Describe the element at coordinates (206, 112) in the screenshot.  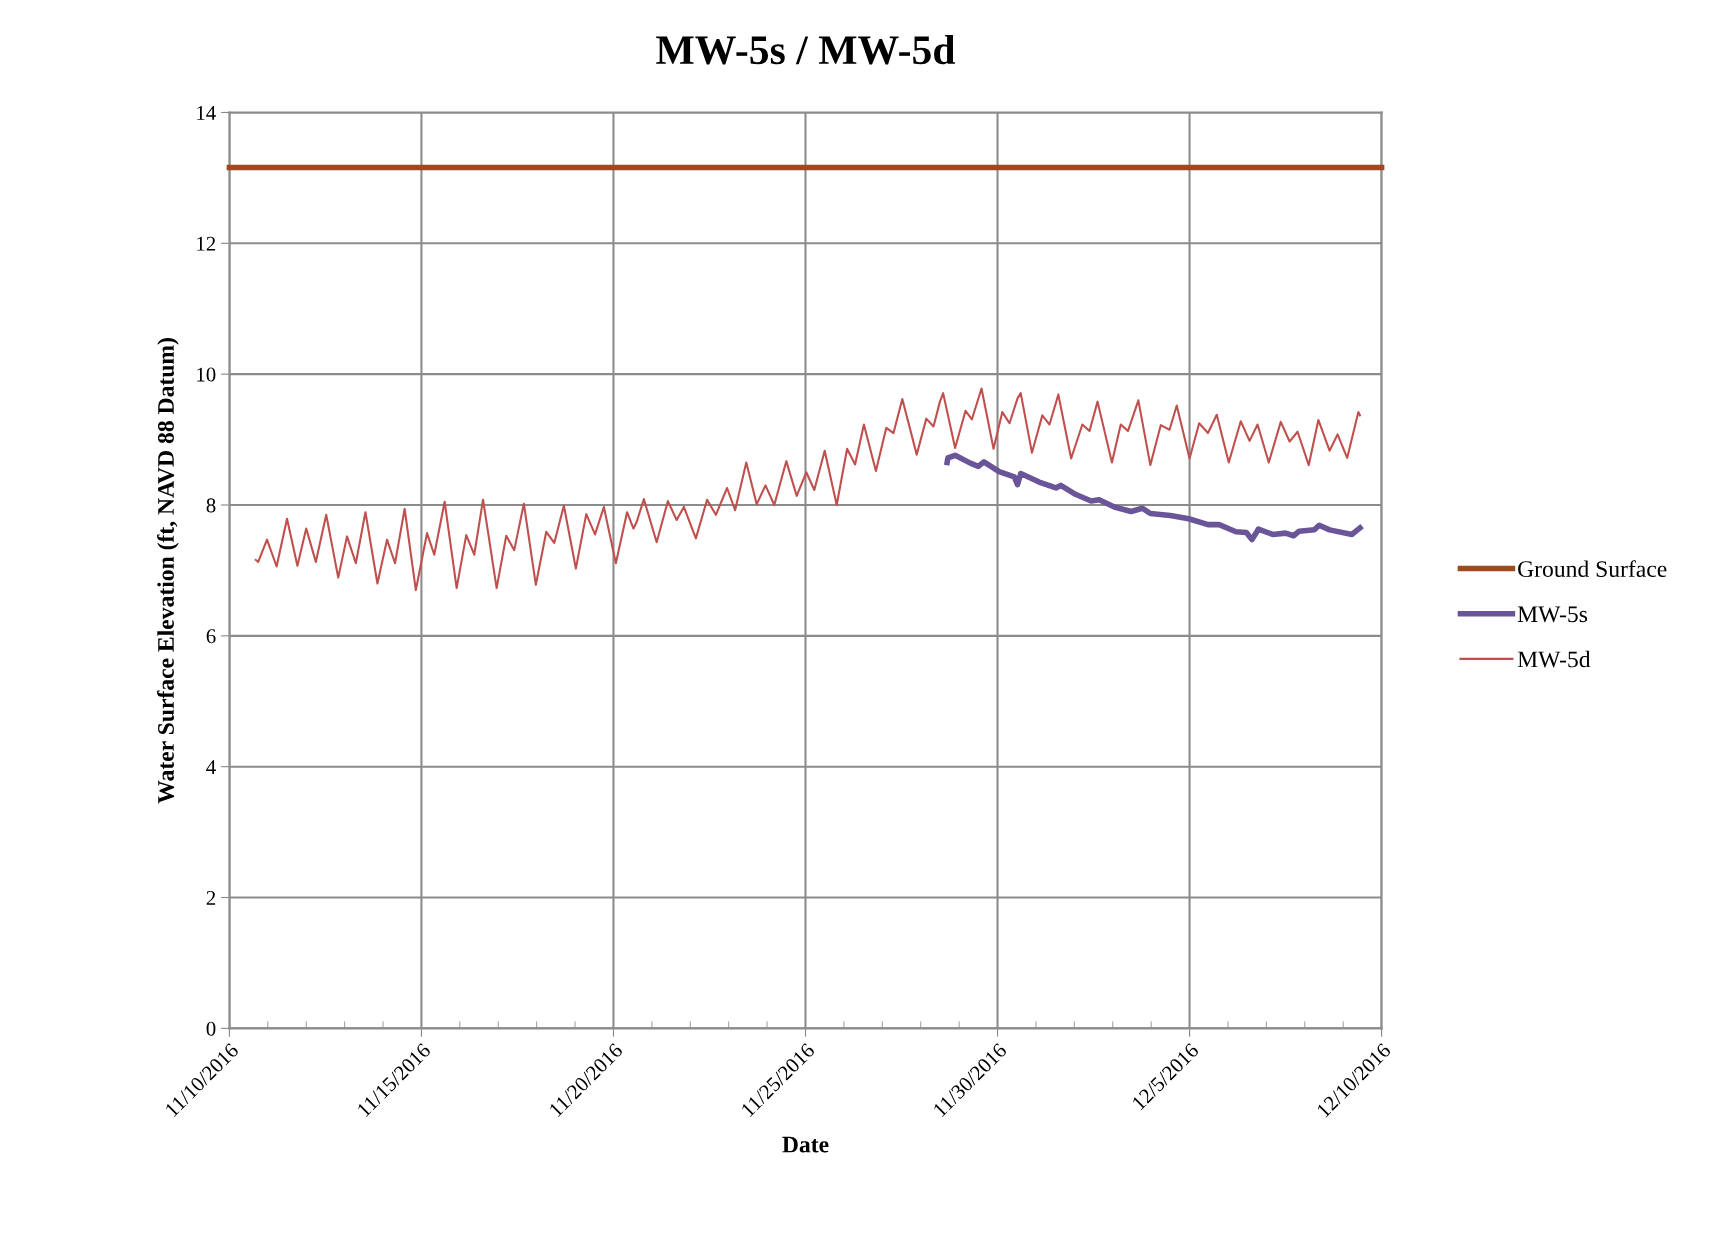
I see `y-tick-label: 14` at that location.